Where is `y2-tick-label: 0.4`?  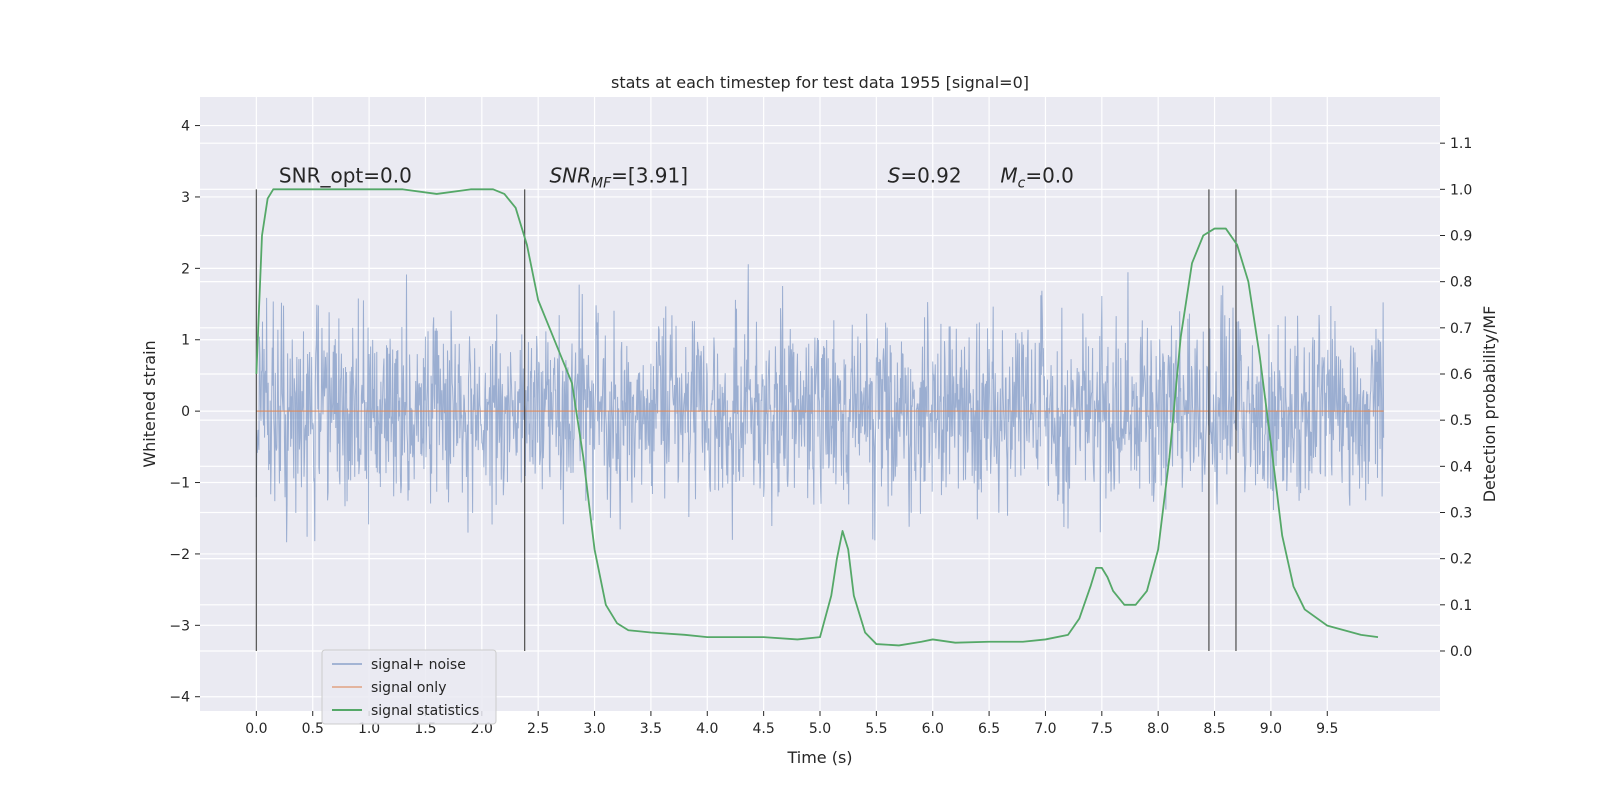
y2-tick-label: 0.4 is located at coordinates (1461, 467).